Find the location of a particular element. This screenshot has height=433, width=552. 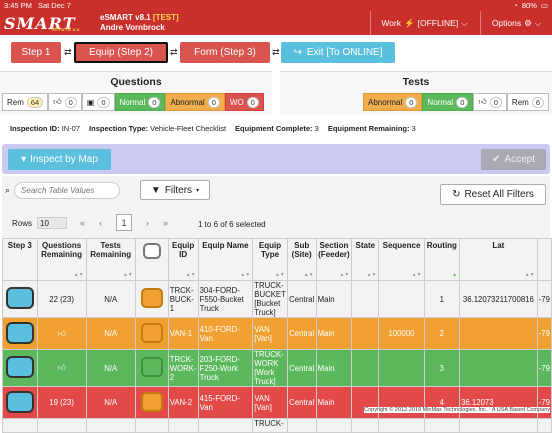

equipment-remaining-label: Equipment Remaining: is located at coordinates (369, 128).